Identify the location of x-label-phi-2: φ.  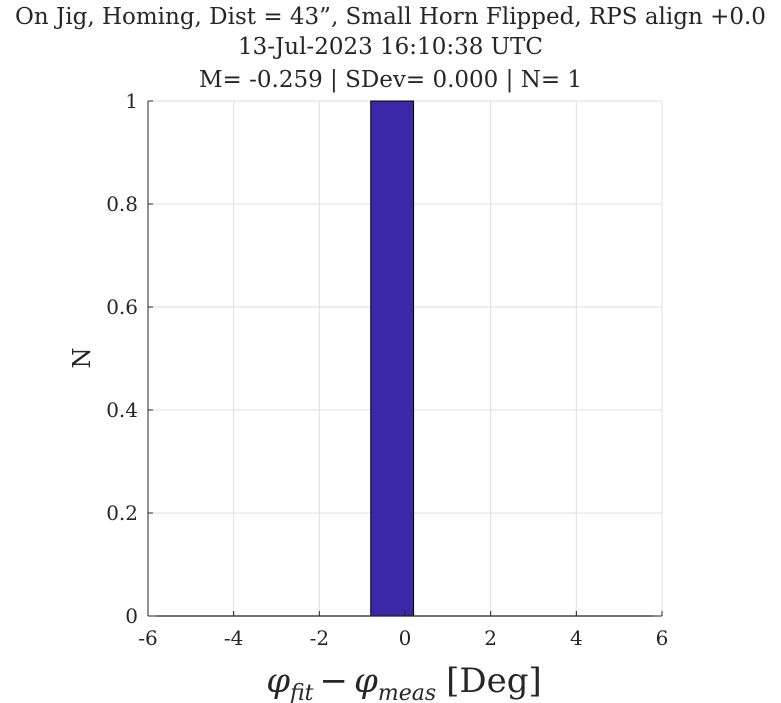
(366, 681).